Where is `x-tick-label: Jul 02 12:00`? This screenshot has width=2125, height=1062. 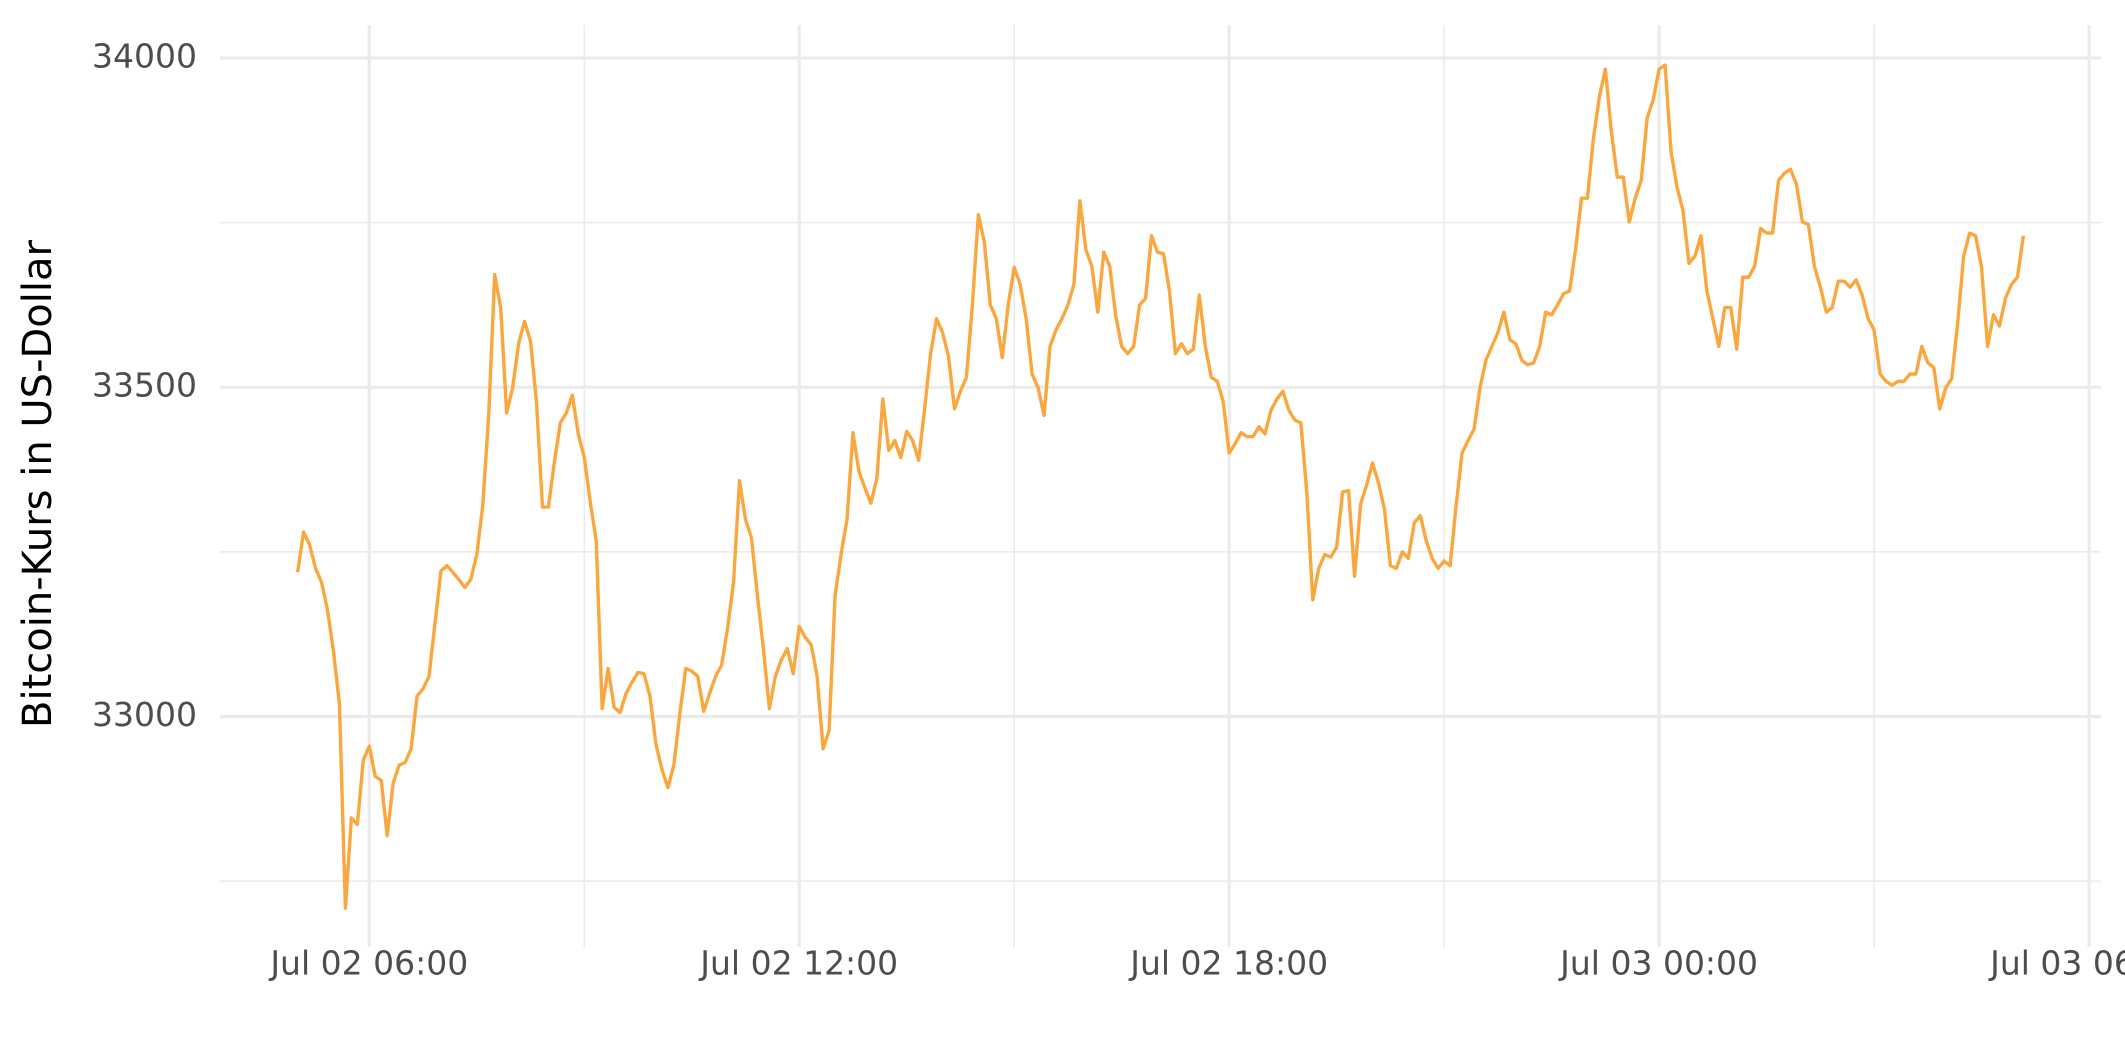 x-tick-label: Jul 02 12:00 is located at coordinates (798, 963).